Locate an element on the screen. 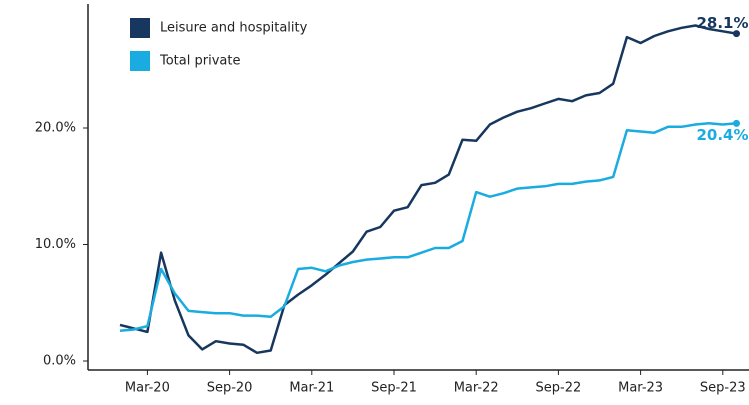 The image size is (749, 405). x-tick-label: Mar-22 is located at coordinates (476, 388).